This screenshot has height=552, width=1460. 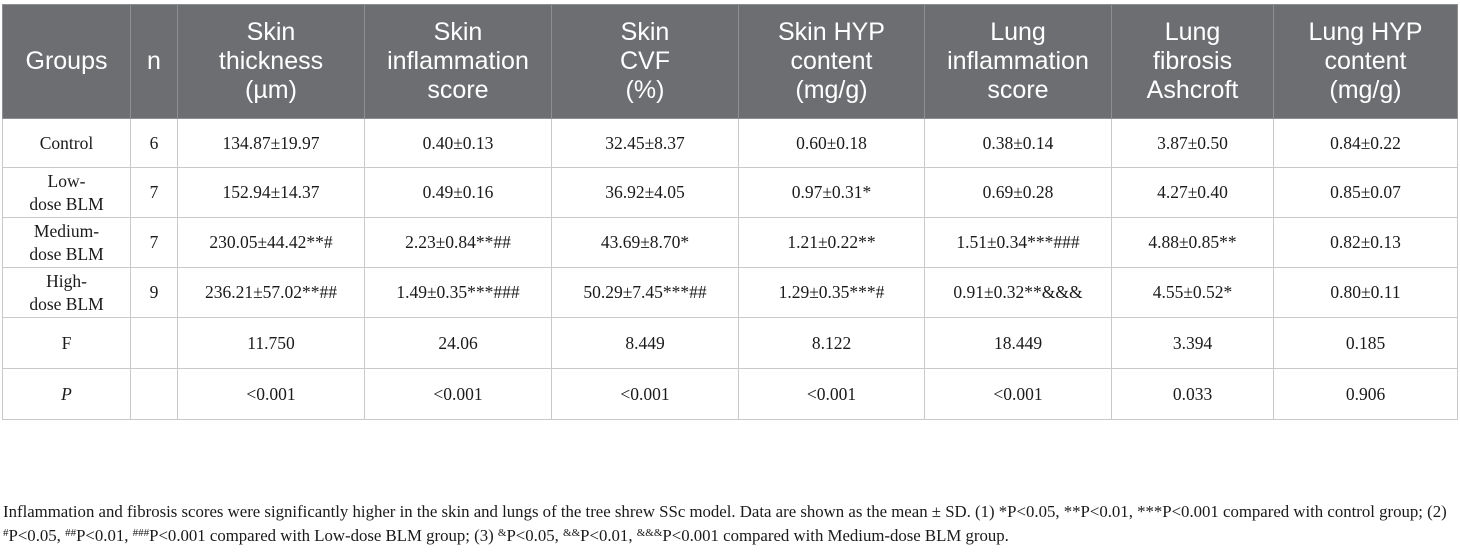 I want to click on column-header: n, so click(x=154, y=61).